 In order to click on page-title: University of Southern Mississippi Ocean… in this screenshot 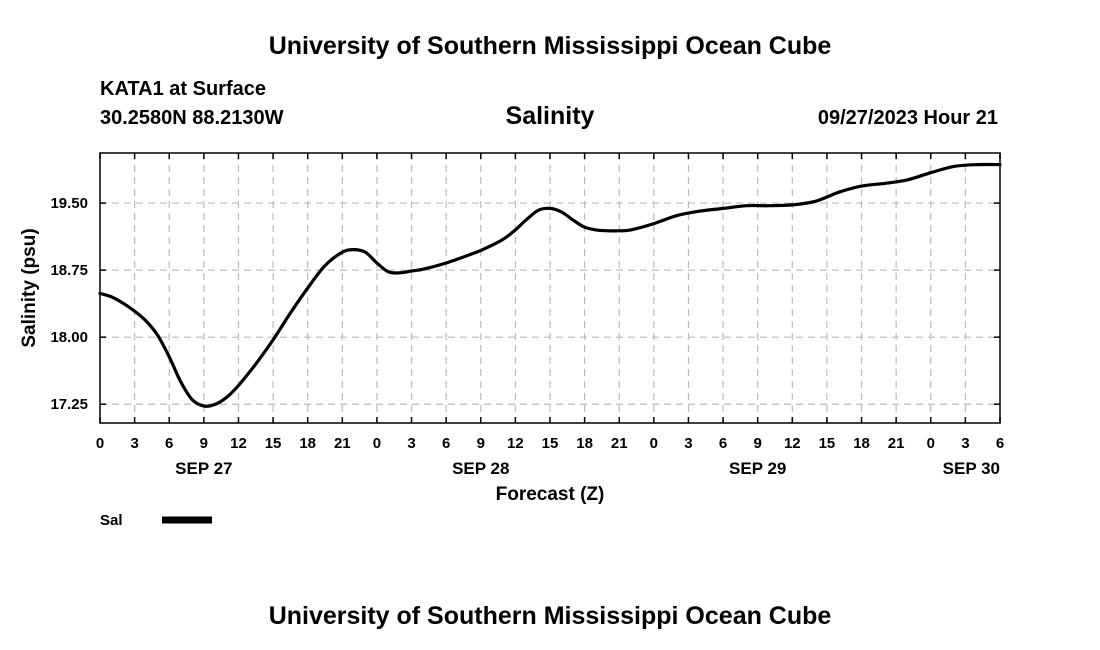, I will do `click(550, 46)`.